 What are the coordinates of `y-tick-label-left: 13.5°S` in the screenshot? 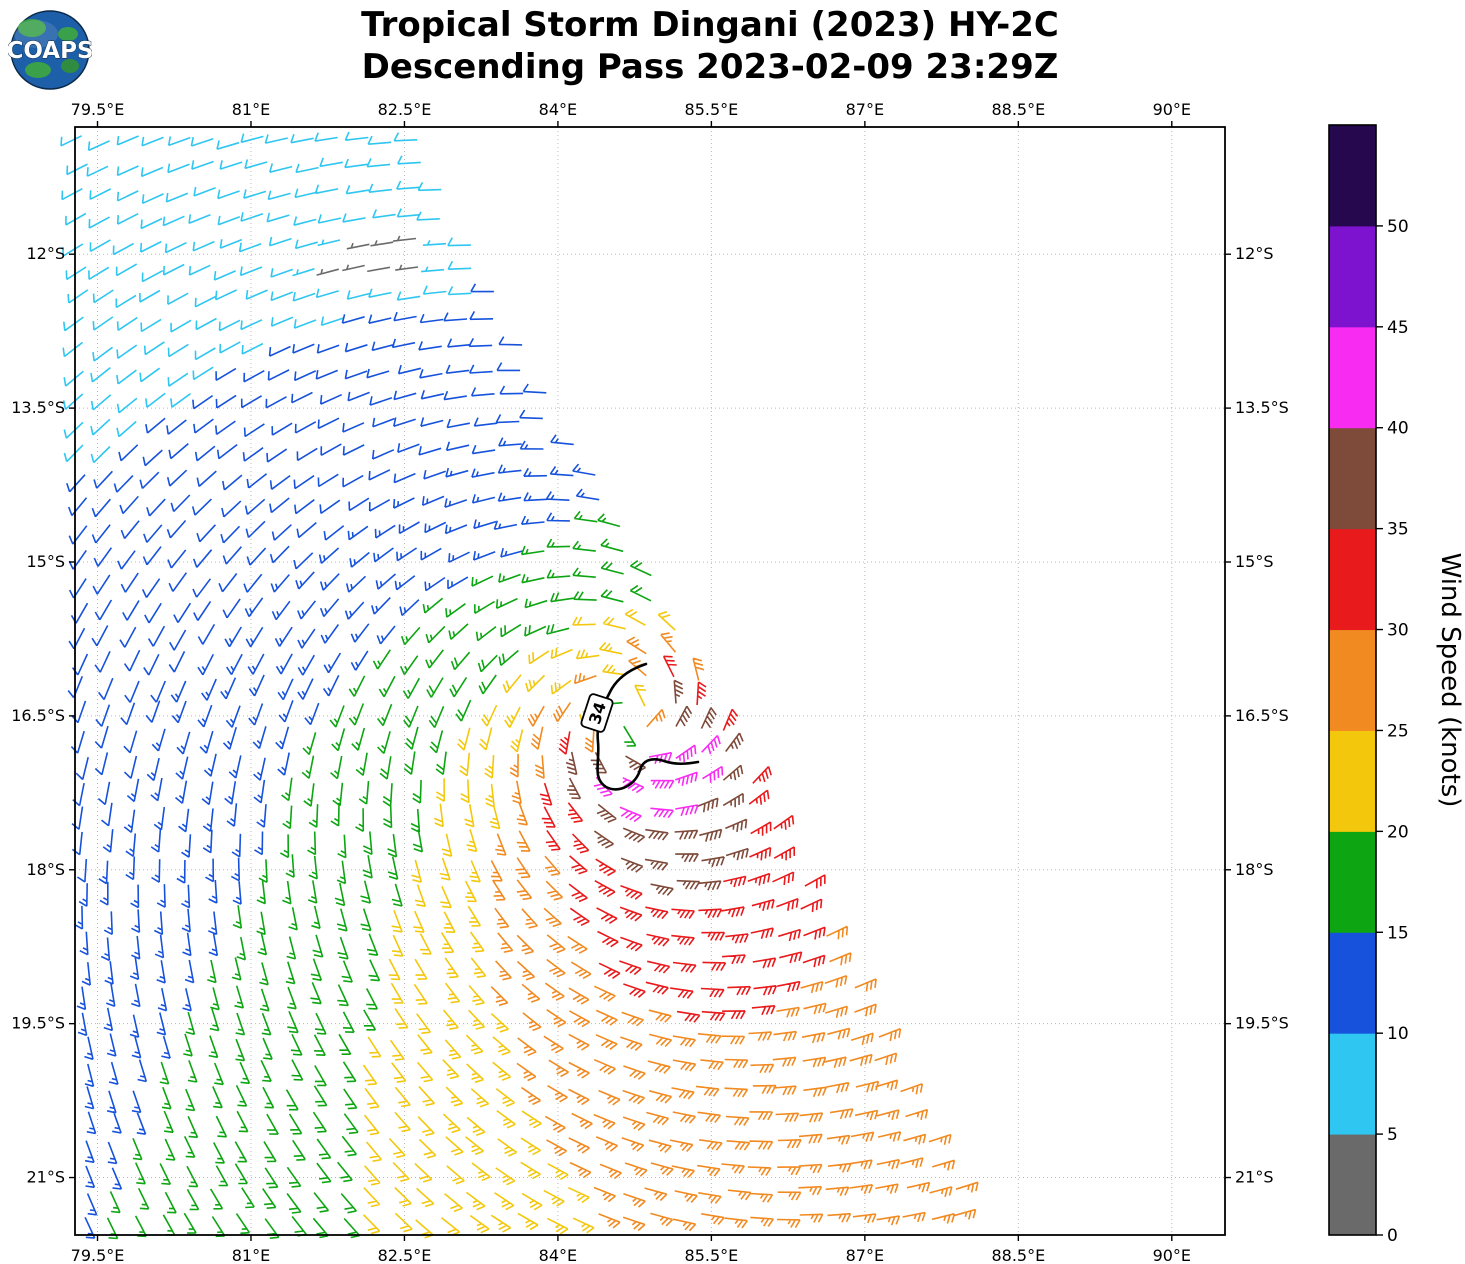 It's located at (38, 407).